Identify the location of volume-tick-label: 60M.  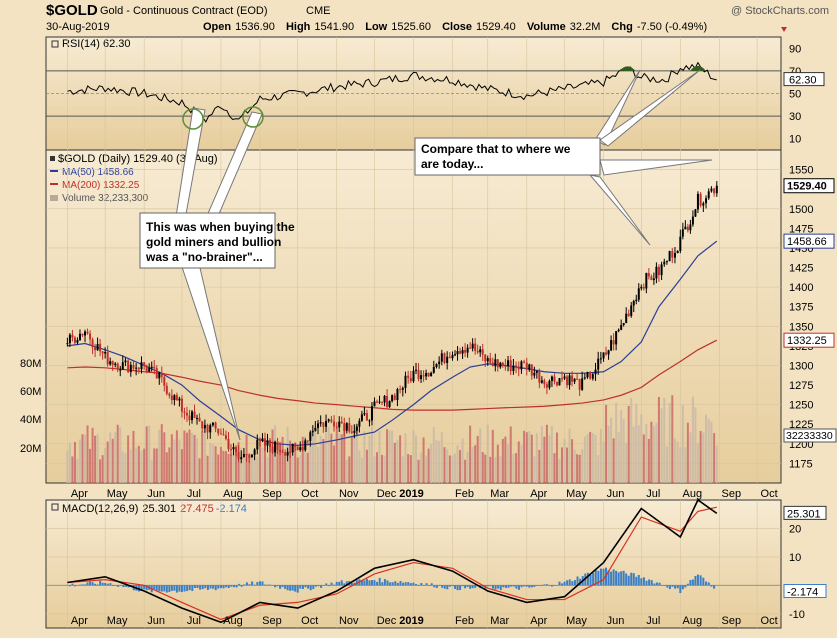
(30, 392).